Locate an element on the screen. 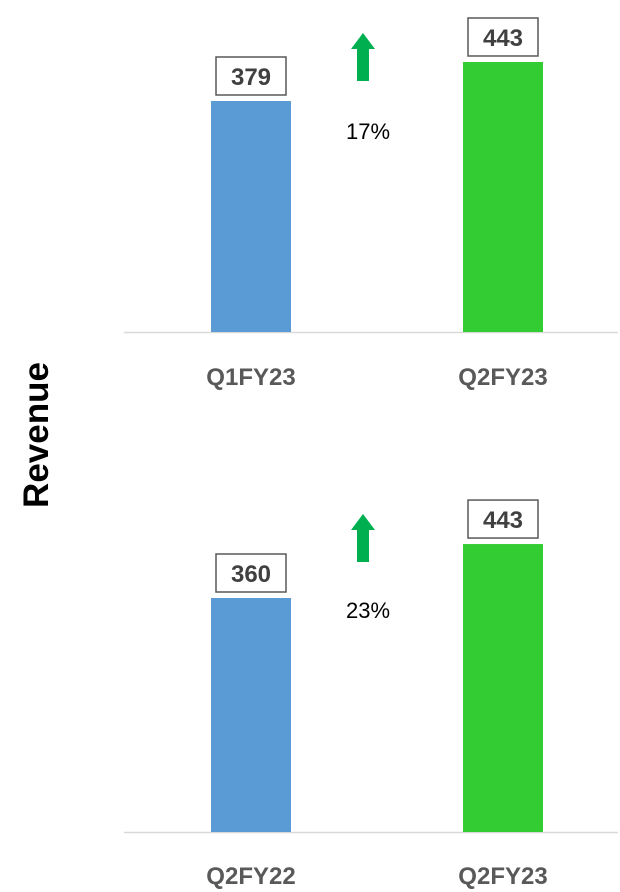  data-label: 360 is located at coordinates (251, 574).